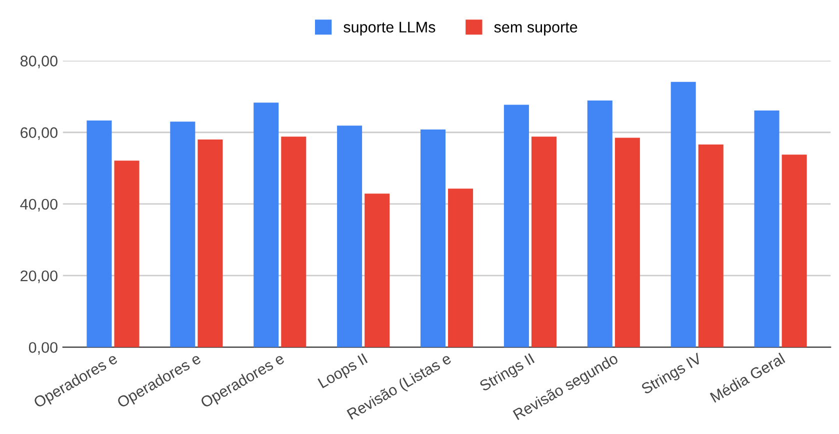 Image resolution: width=839 pixels, height=434 pixels. What do you see at coordinates (39, 205) in the screenshot?
I see `y-tick-label: 40,00` at bounding box center [39, 205].